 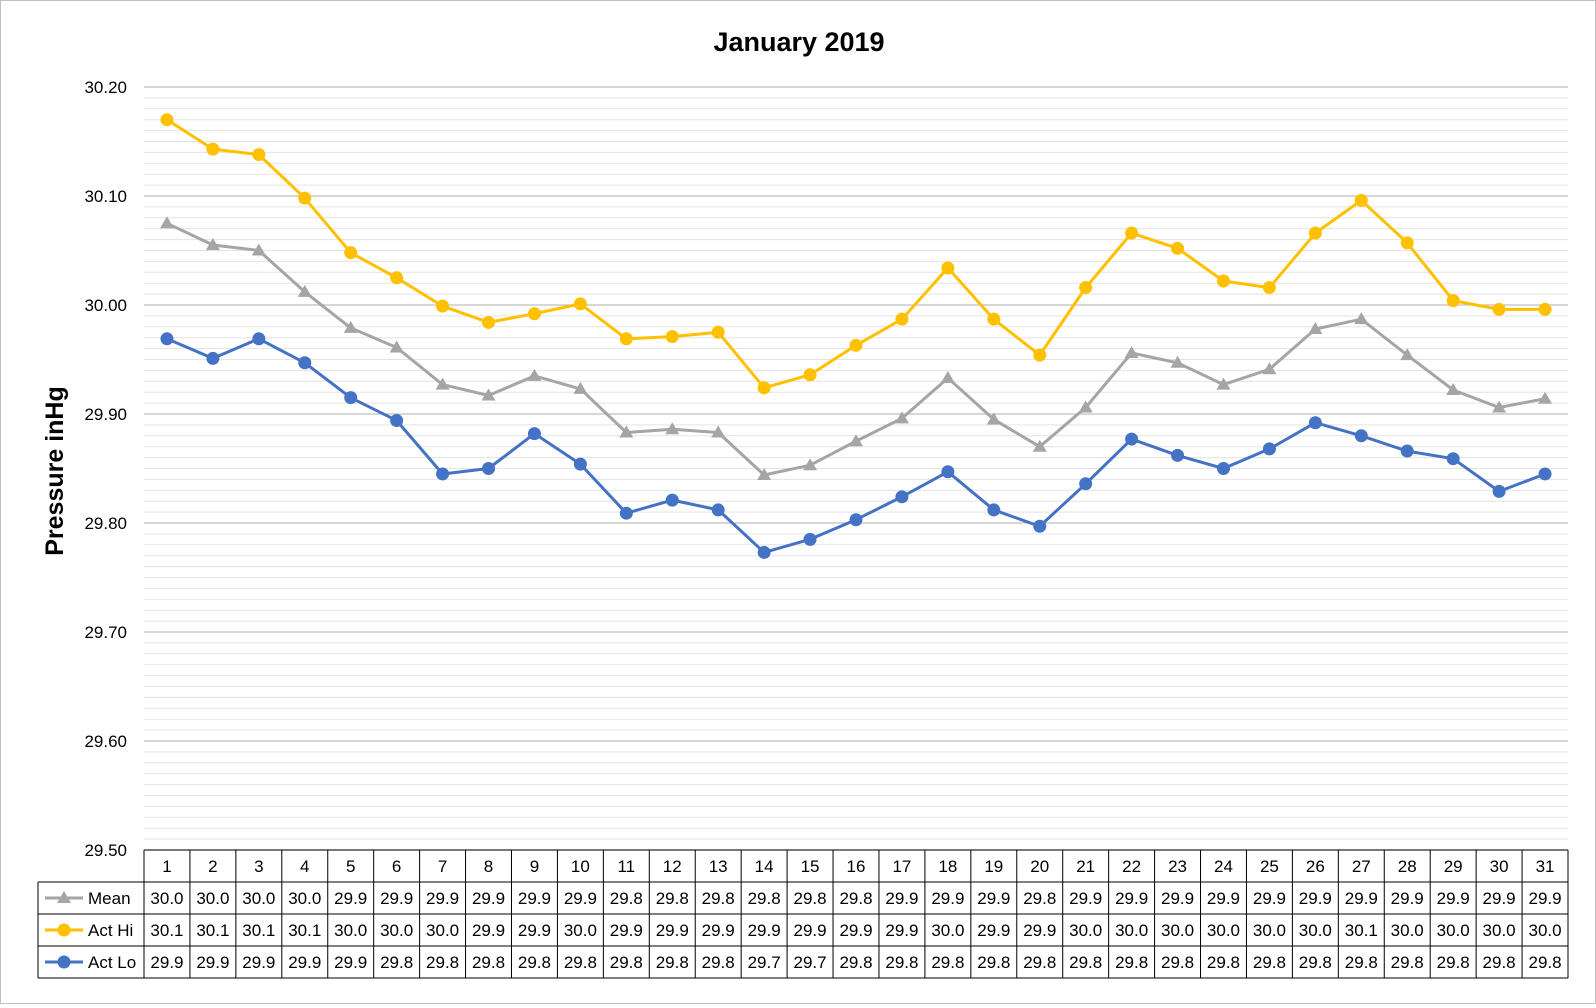 I want to click on x-category-label: 10, so click(x=580, y=866).